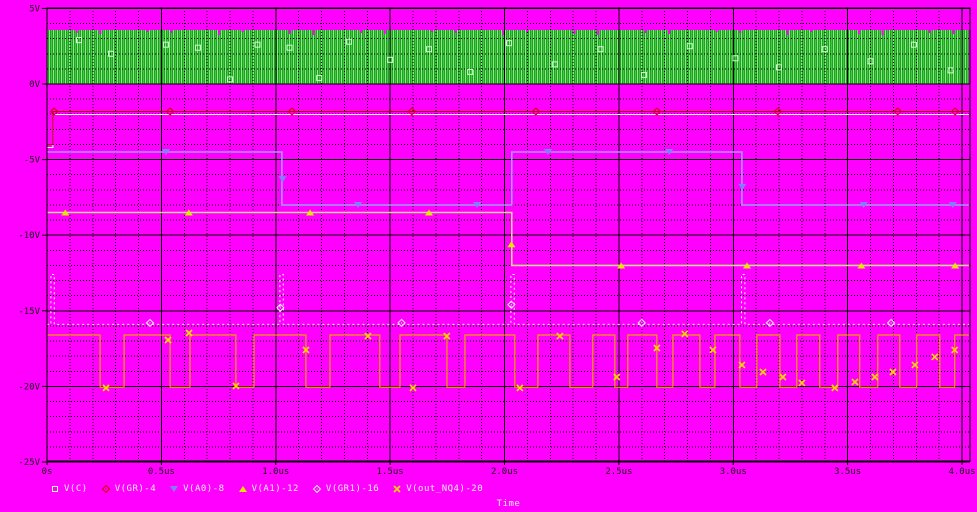  I want to click on square-marker-icon, so click(55, 489).